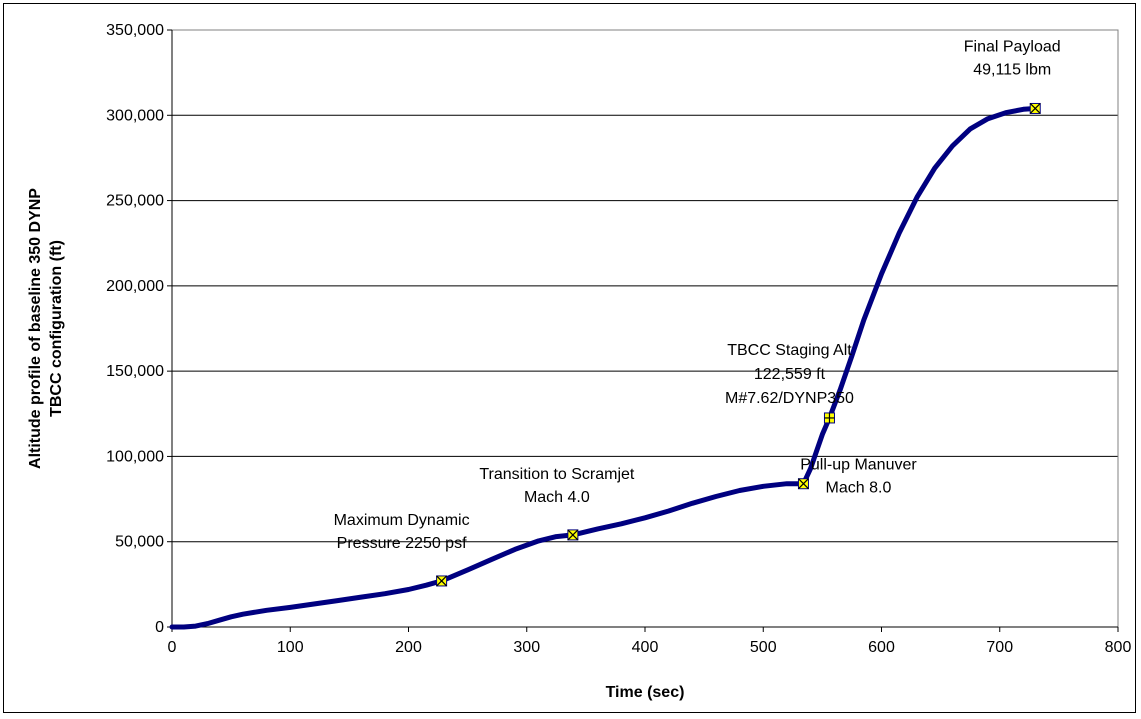 This screenshot has height=719, width=1141. Describe the element at coordinates (1035, 108) in the screenshot. I see `annotation-marker-payload` at that location.